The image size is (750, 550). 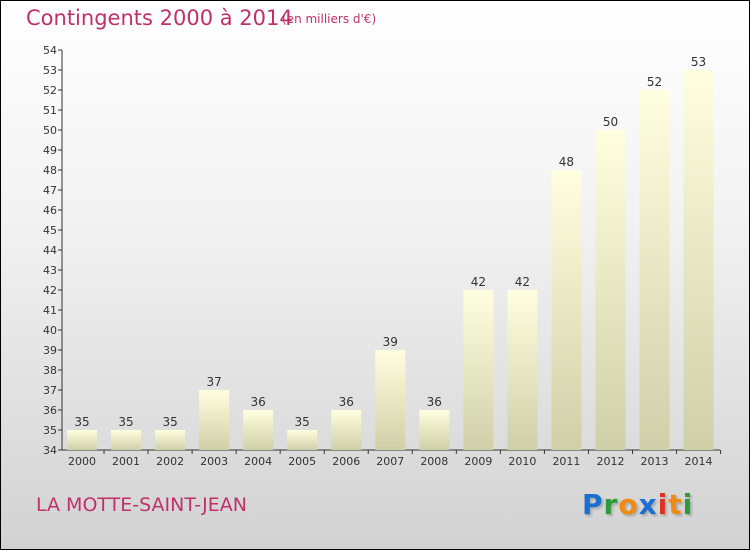 What do you see at coordinates (390, 461) in the screenshot?
I see `x-tick-label: 2007` at bounding box center [390, 461].